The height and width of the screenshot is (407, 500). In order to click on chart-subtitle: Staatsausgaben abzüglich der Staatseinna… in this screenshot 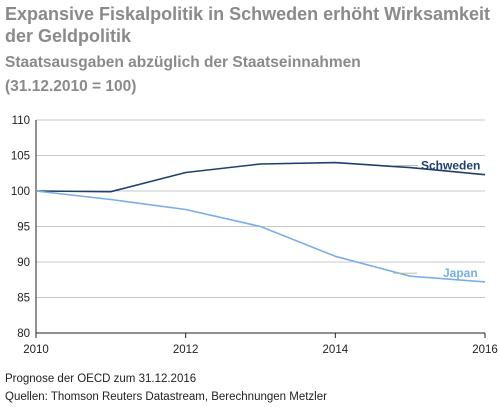, I will do `click(183, 62)`.